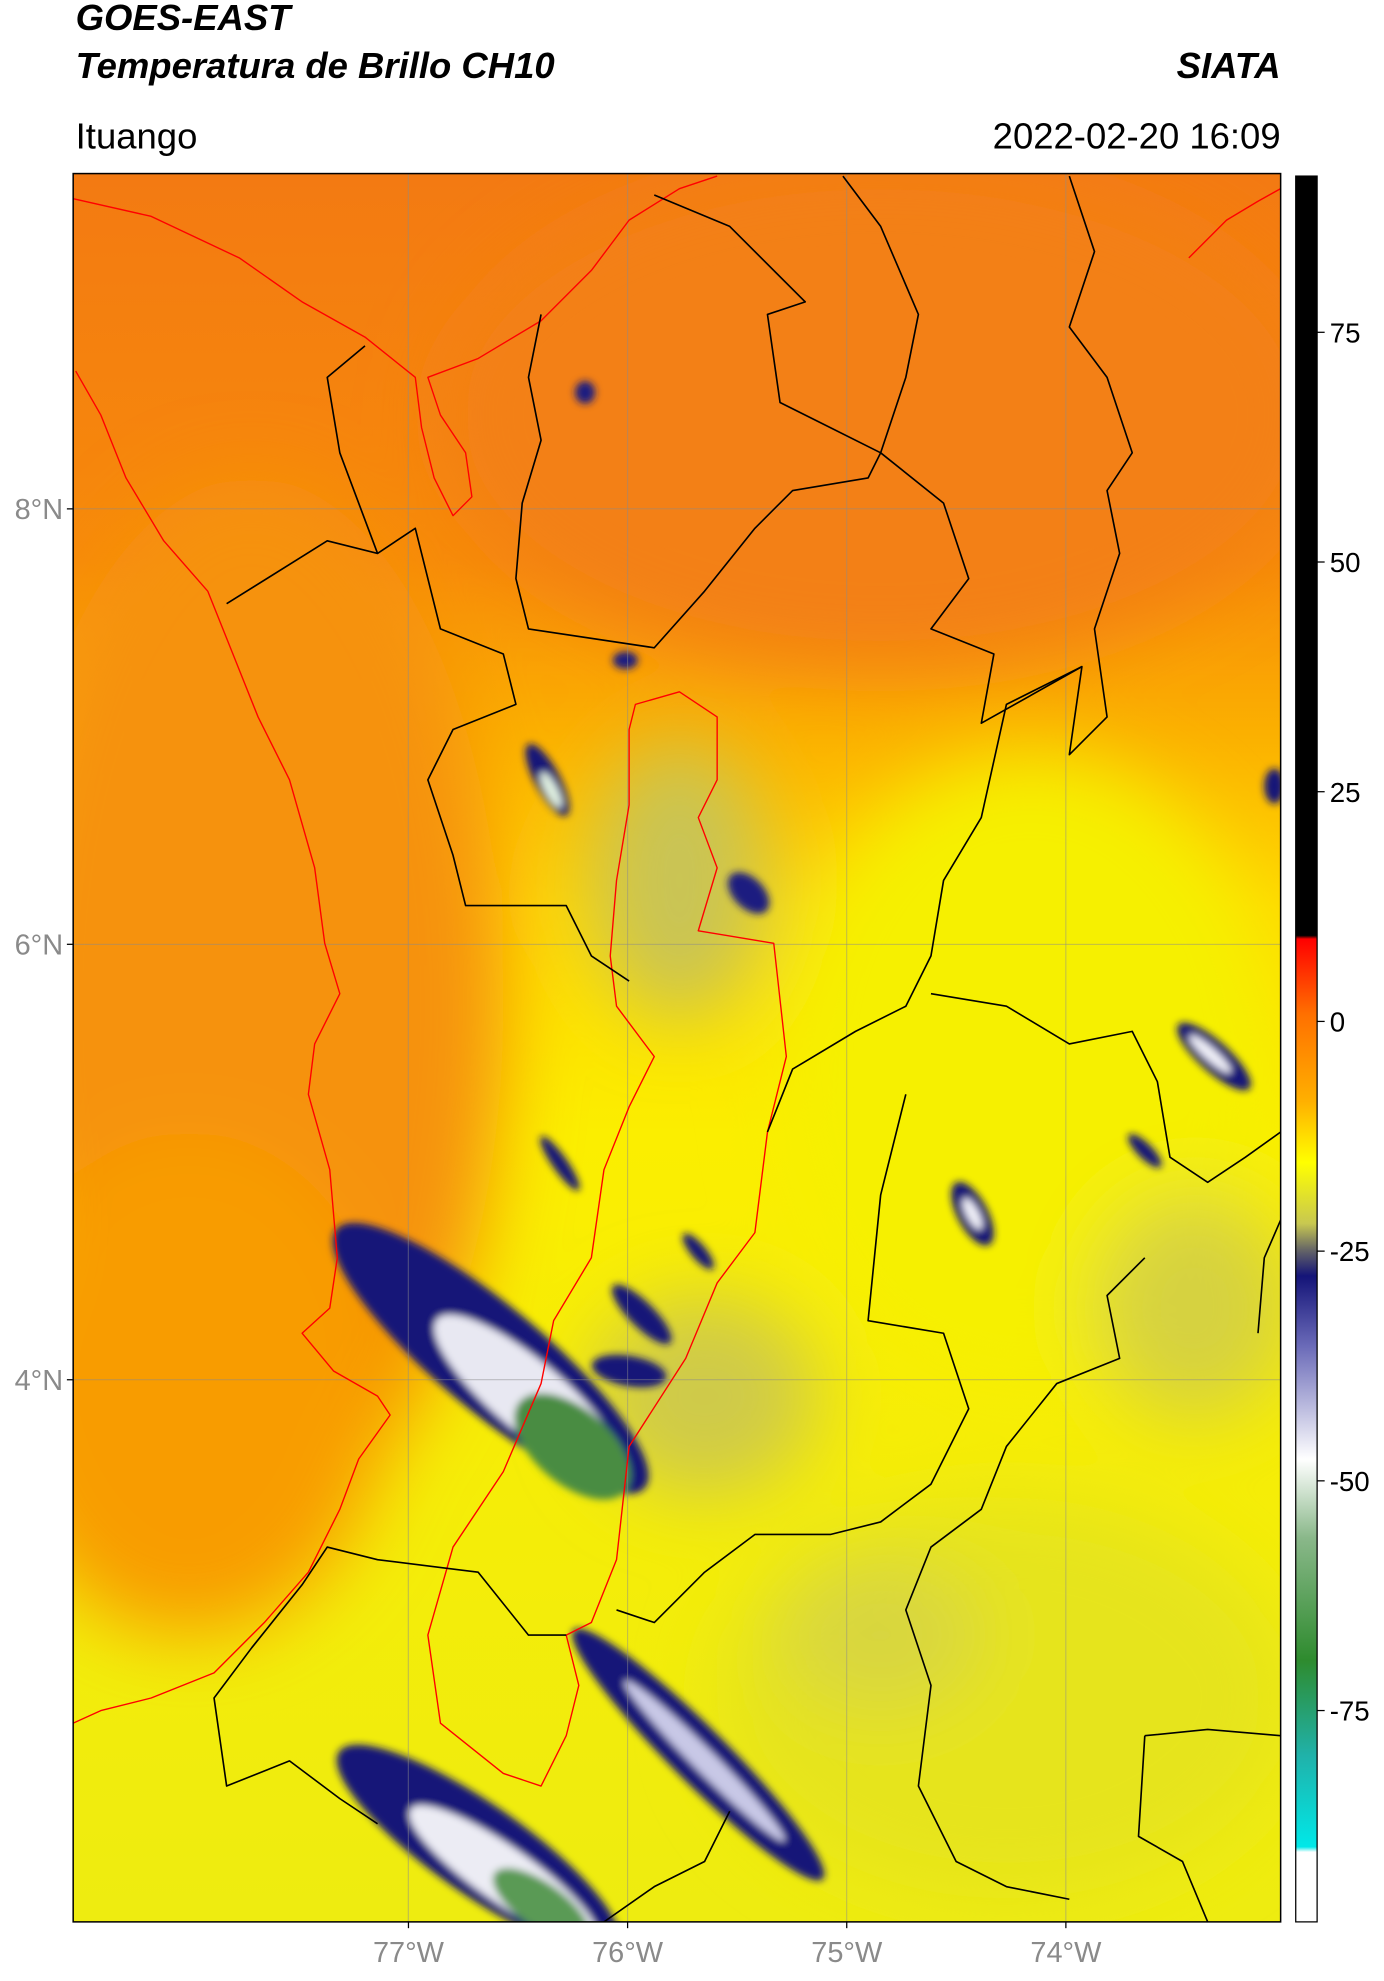 Image resolution: width=1384 pixels, height=1981 pixels. What do you see at coordinates (39, 1381) in the screenshot?
I see `lat-label: 4°N` at bounding box center [39, 1381].